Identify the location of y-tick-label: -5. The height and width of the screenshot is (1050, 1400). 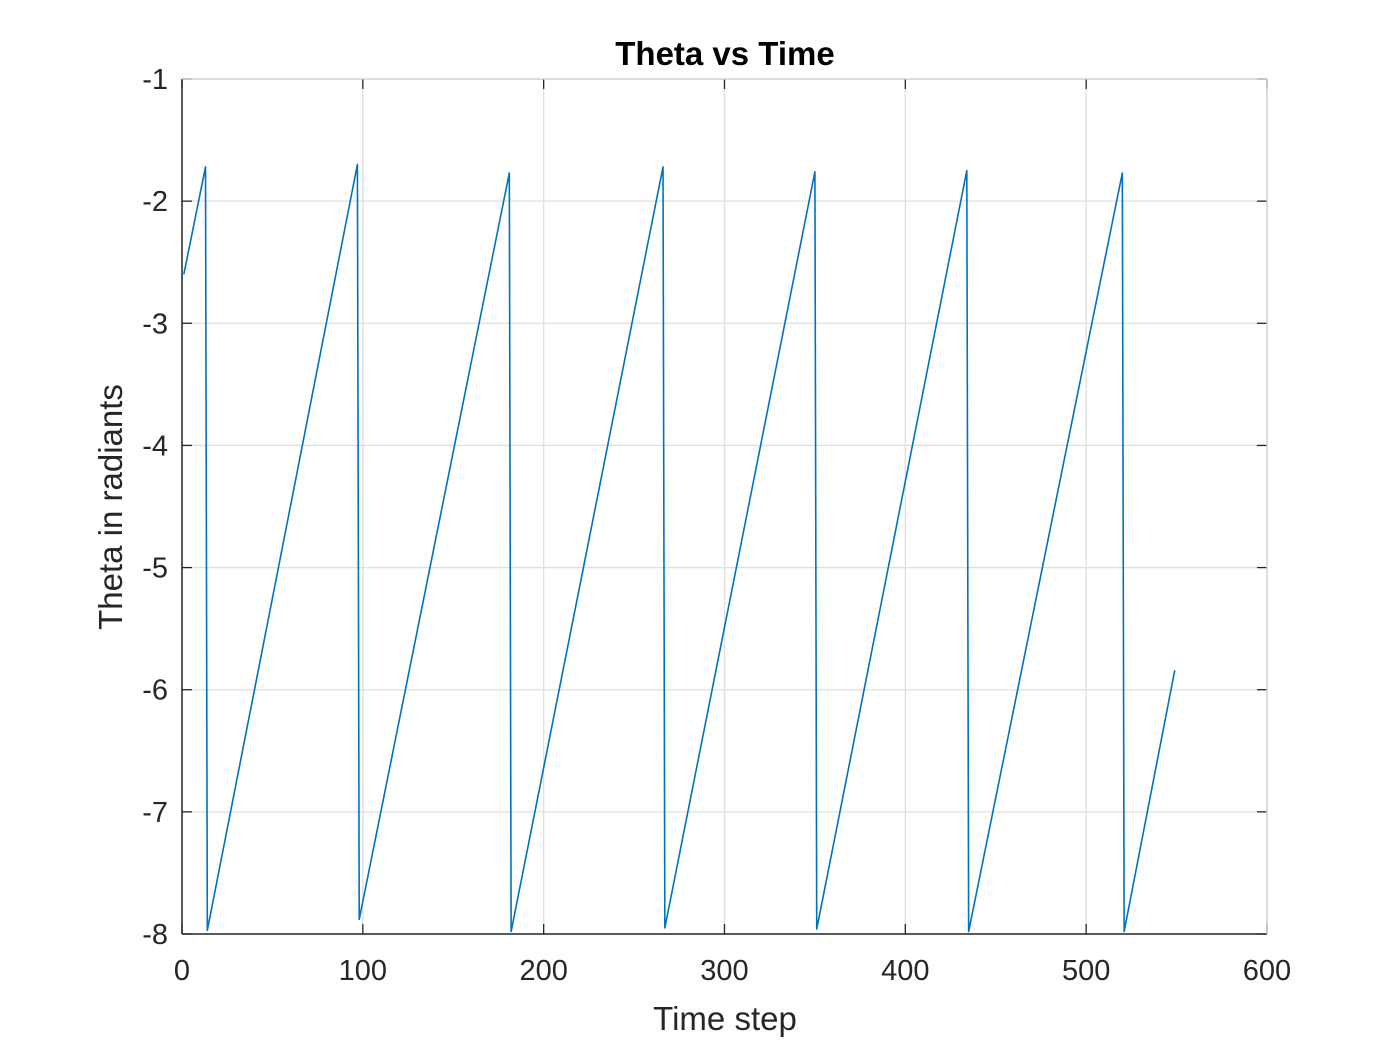
(155, 569).